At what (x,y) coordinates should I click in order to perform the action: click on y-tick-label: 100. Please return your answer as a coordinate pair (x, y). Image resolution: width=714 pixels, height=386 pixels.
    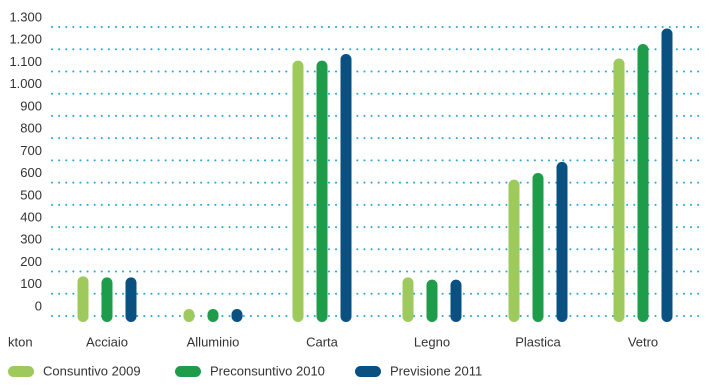
    Looking at the image, I should click on (31, 283).